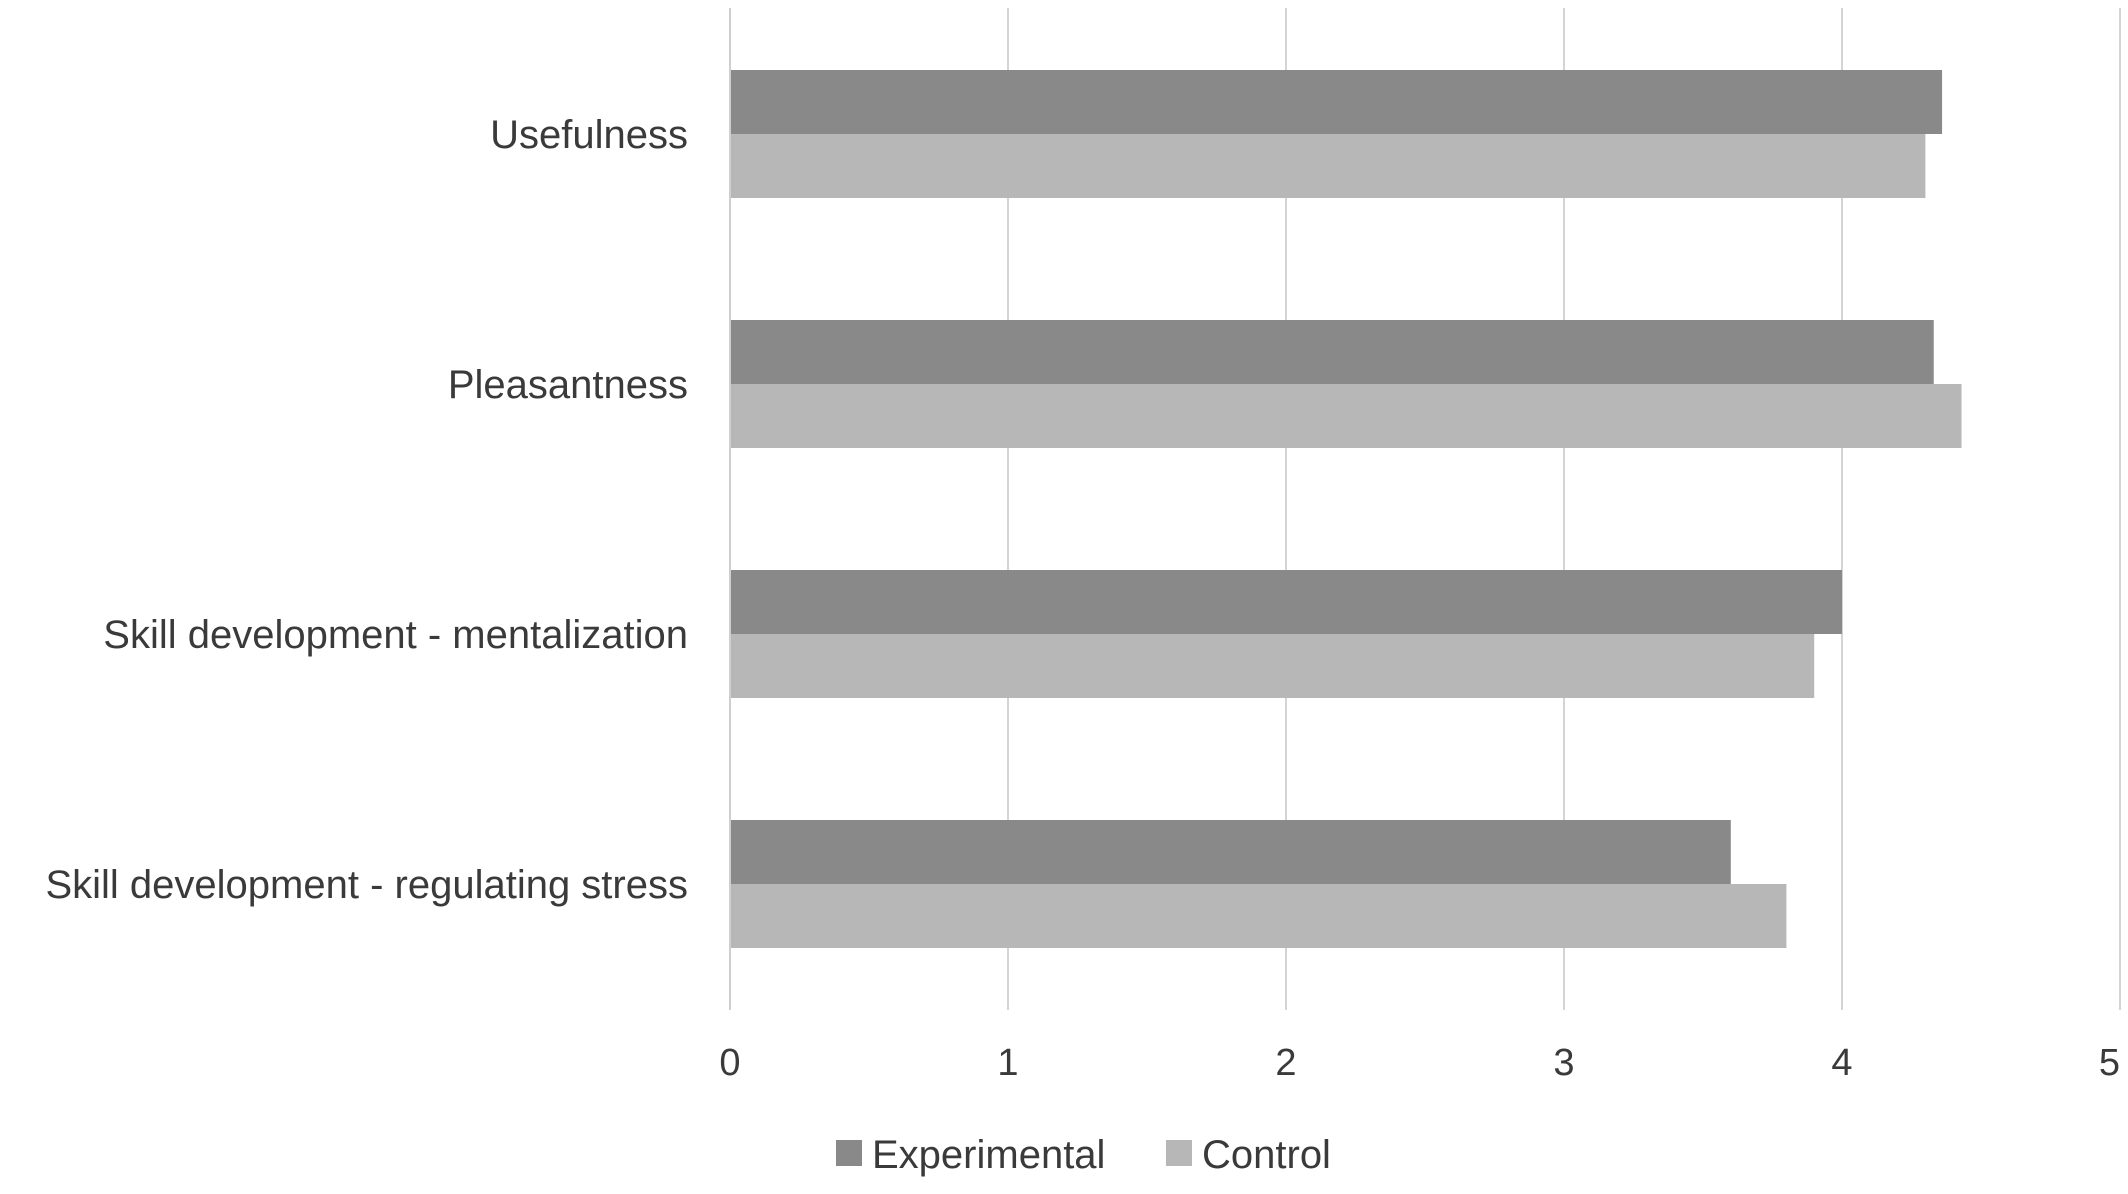 This screenshot has width=2128, height=1194. What do you see at coordinates (1419, 1063) in the screenshot?
I see `x-tick-labels: 0 1 2 3 4 5` at bounding box center [1419, 1063].